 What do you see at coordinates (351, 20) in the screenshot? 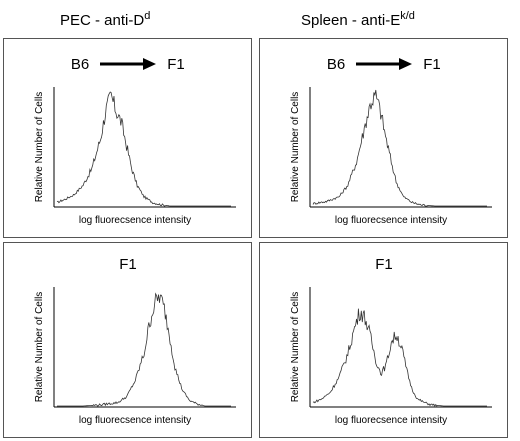
I see `column-title-spleen-text: Spleen - anti-E` at bounding box center [351, 20].